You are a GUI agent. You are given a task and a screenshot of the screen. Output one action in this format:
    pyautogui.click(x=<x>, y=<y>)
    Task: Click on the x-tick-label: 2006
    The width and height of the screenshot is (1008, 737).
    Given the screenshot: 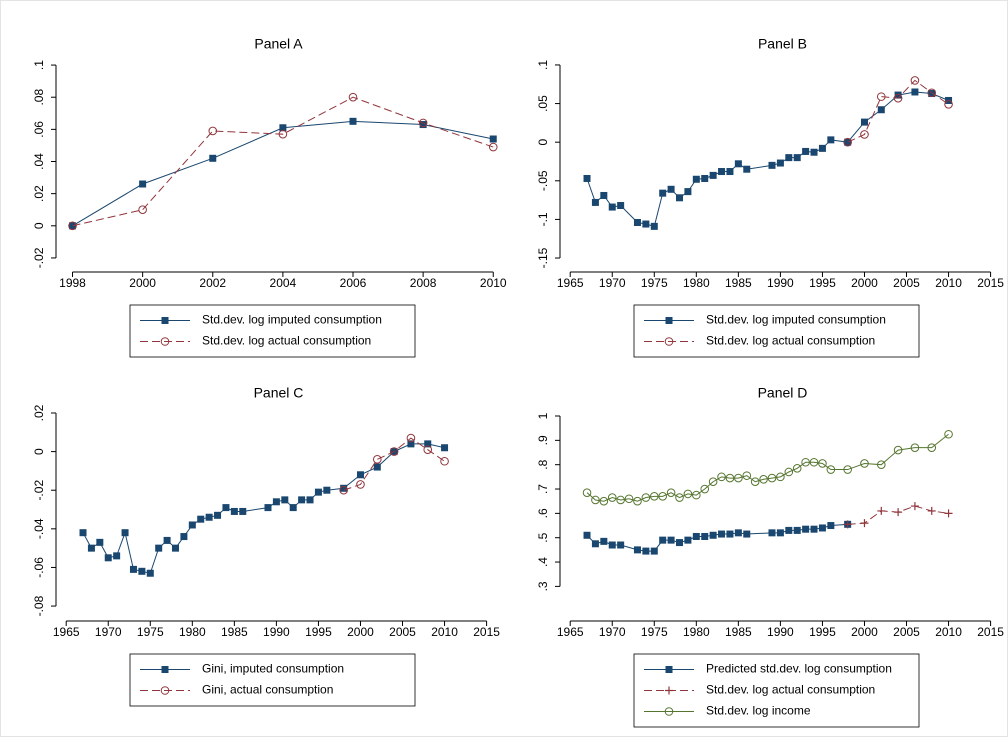 What is the action you would take?
    pyautogui.click(x=353, y=283)
    